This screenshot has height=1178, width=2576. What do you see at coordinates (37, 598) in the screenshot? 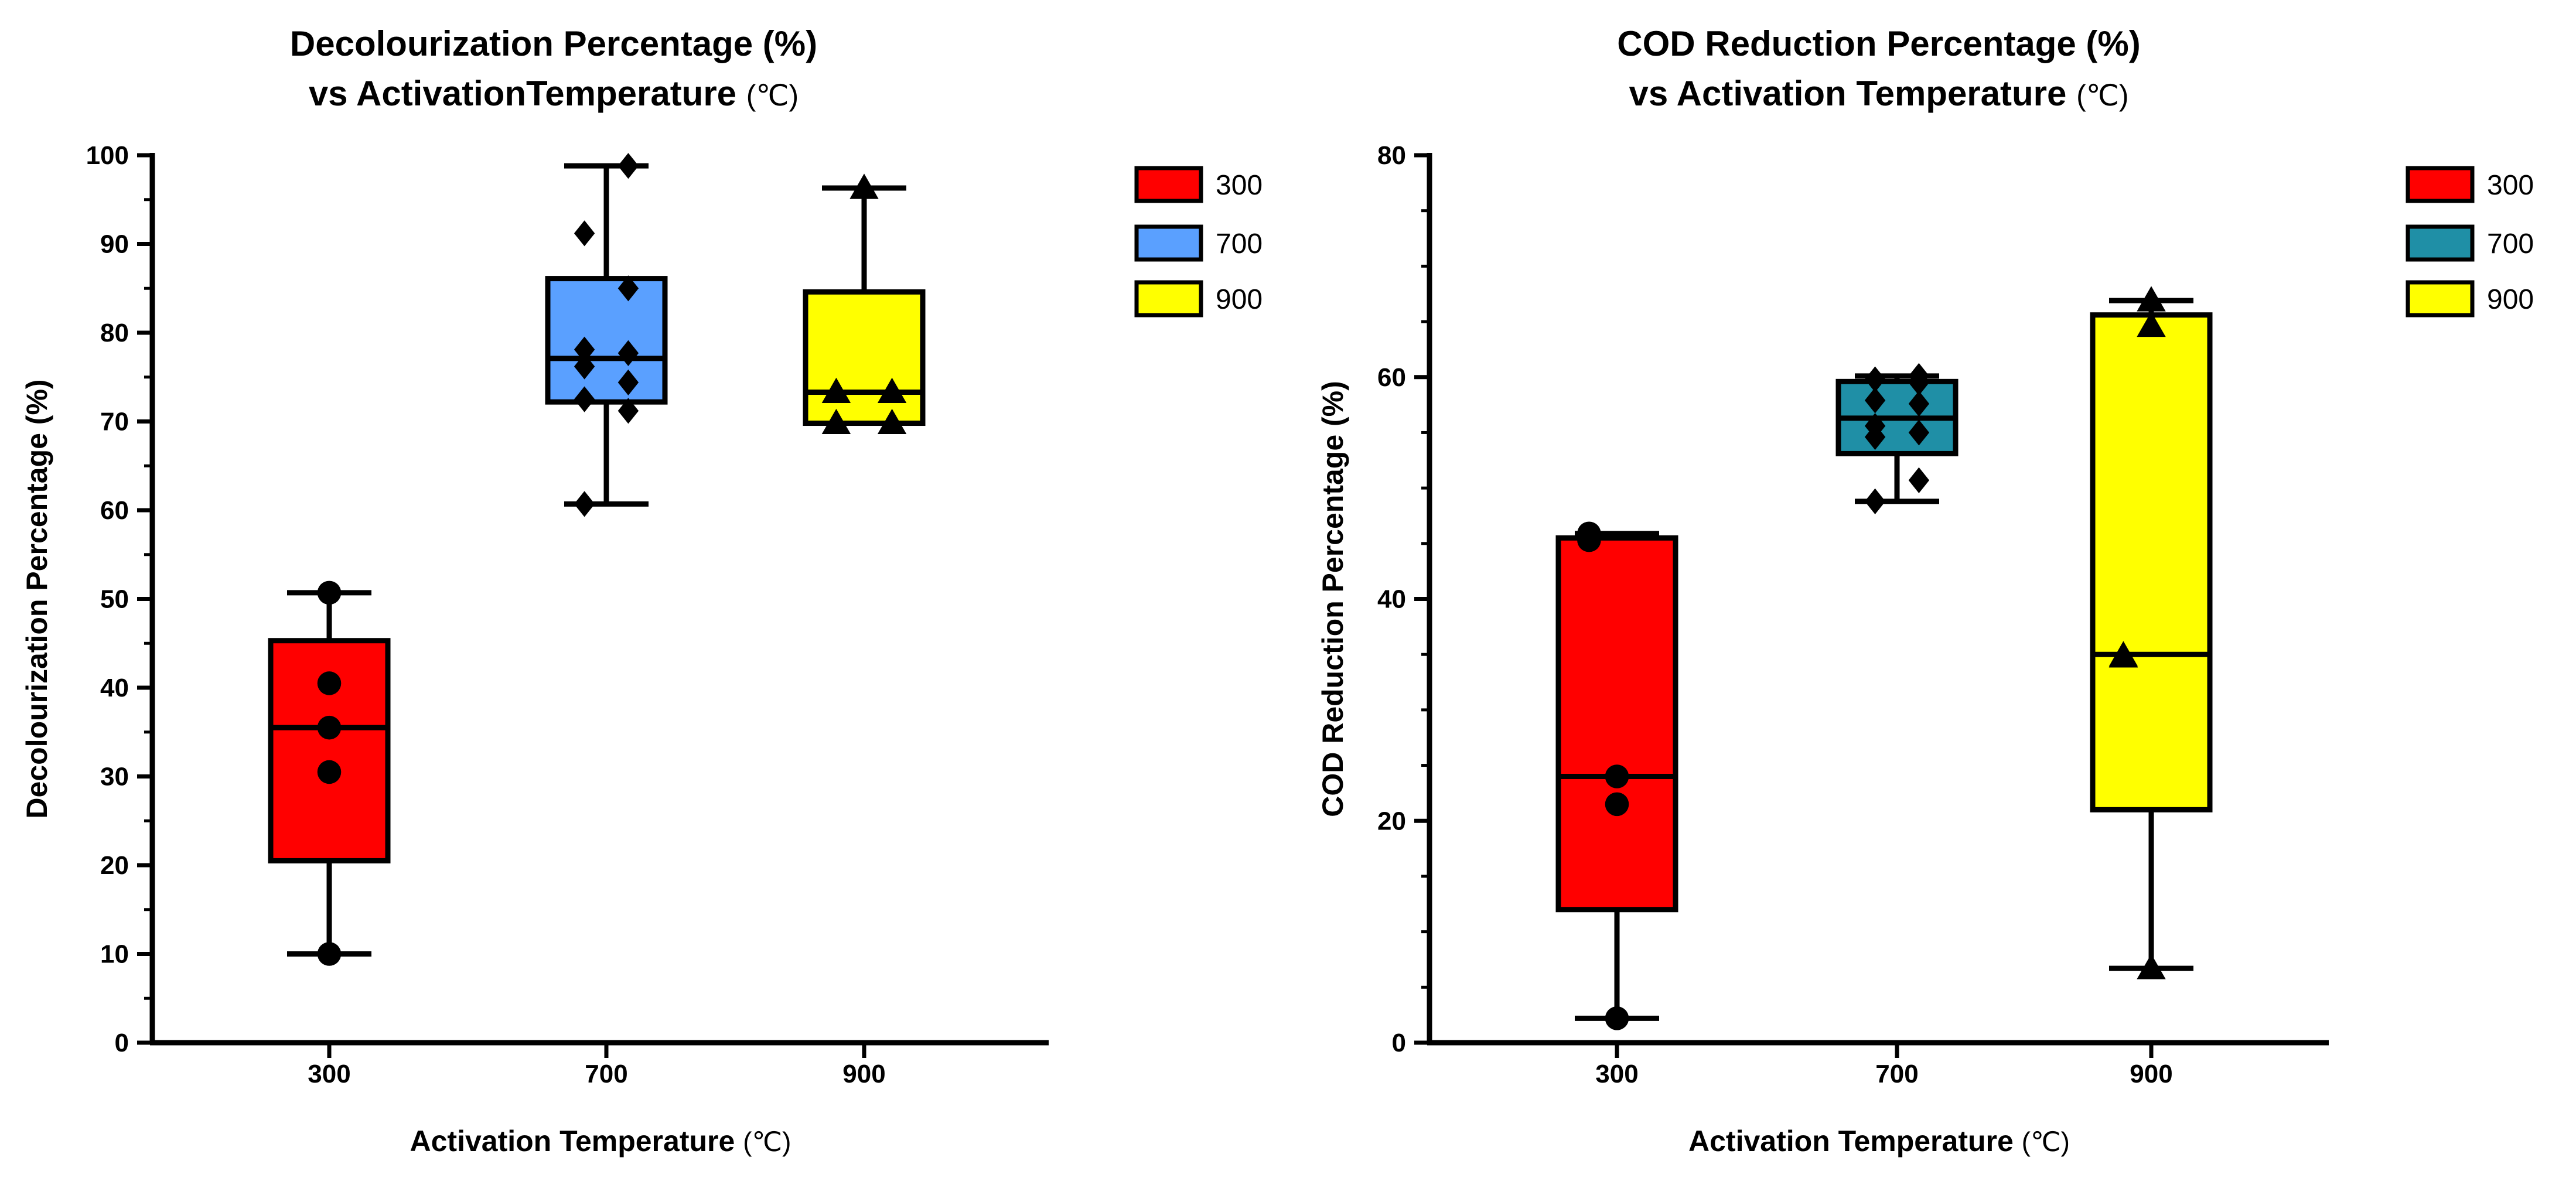
I see `y-axis-label: Decolourization Percentage (%)` at bounding box center [37, 598].